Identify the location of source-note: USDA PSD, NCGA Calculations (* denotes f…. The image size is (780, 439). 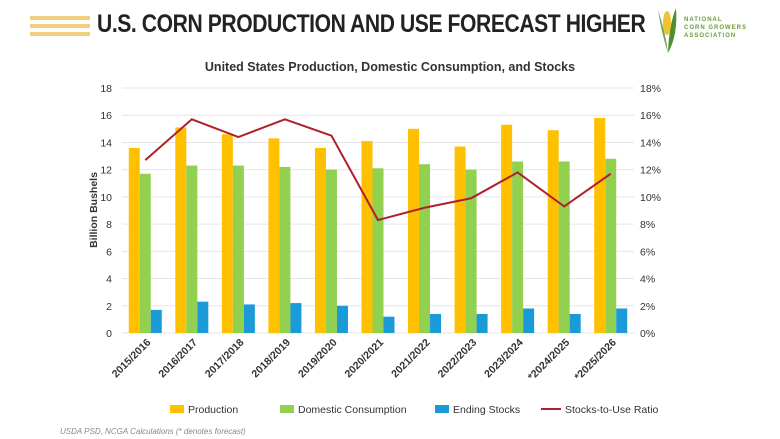
(153, 431).